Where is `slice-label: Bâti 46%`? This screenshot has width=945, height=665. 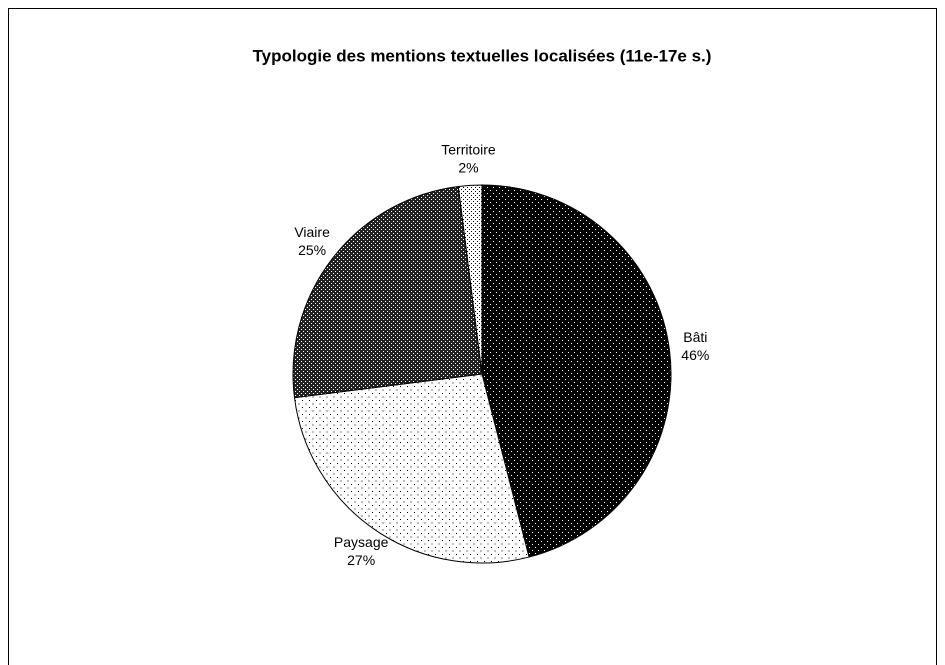 slice-label: Bâti 46% is located at coordinates (695, 346).